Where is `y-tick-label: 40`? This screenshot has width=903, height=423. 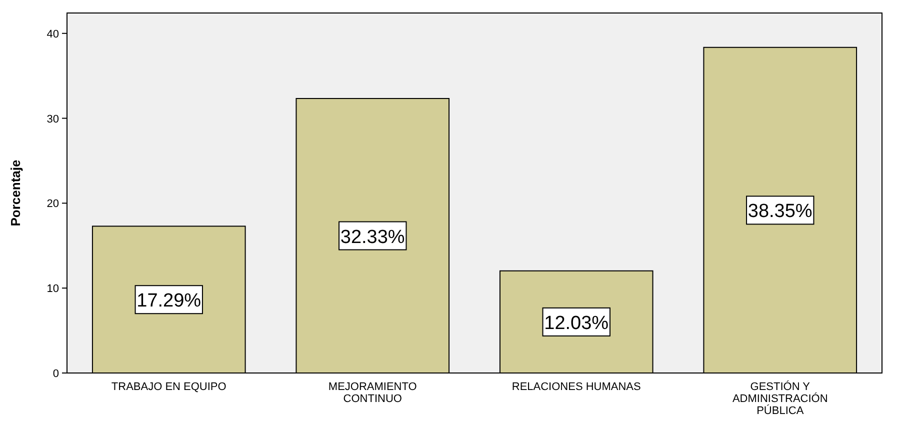 y-tick-label: 40 is located at coordinates (52, 34).